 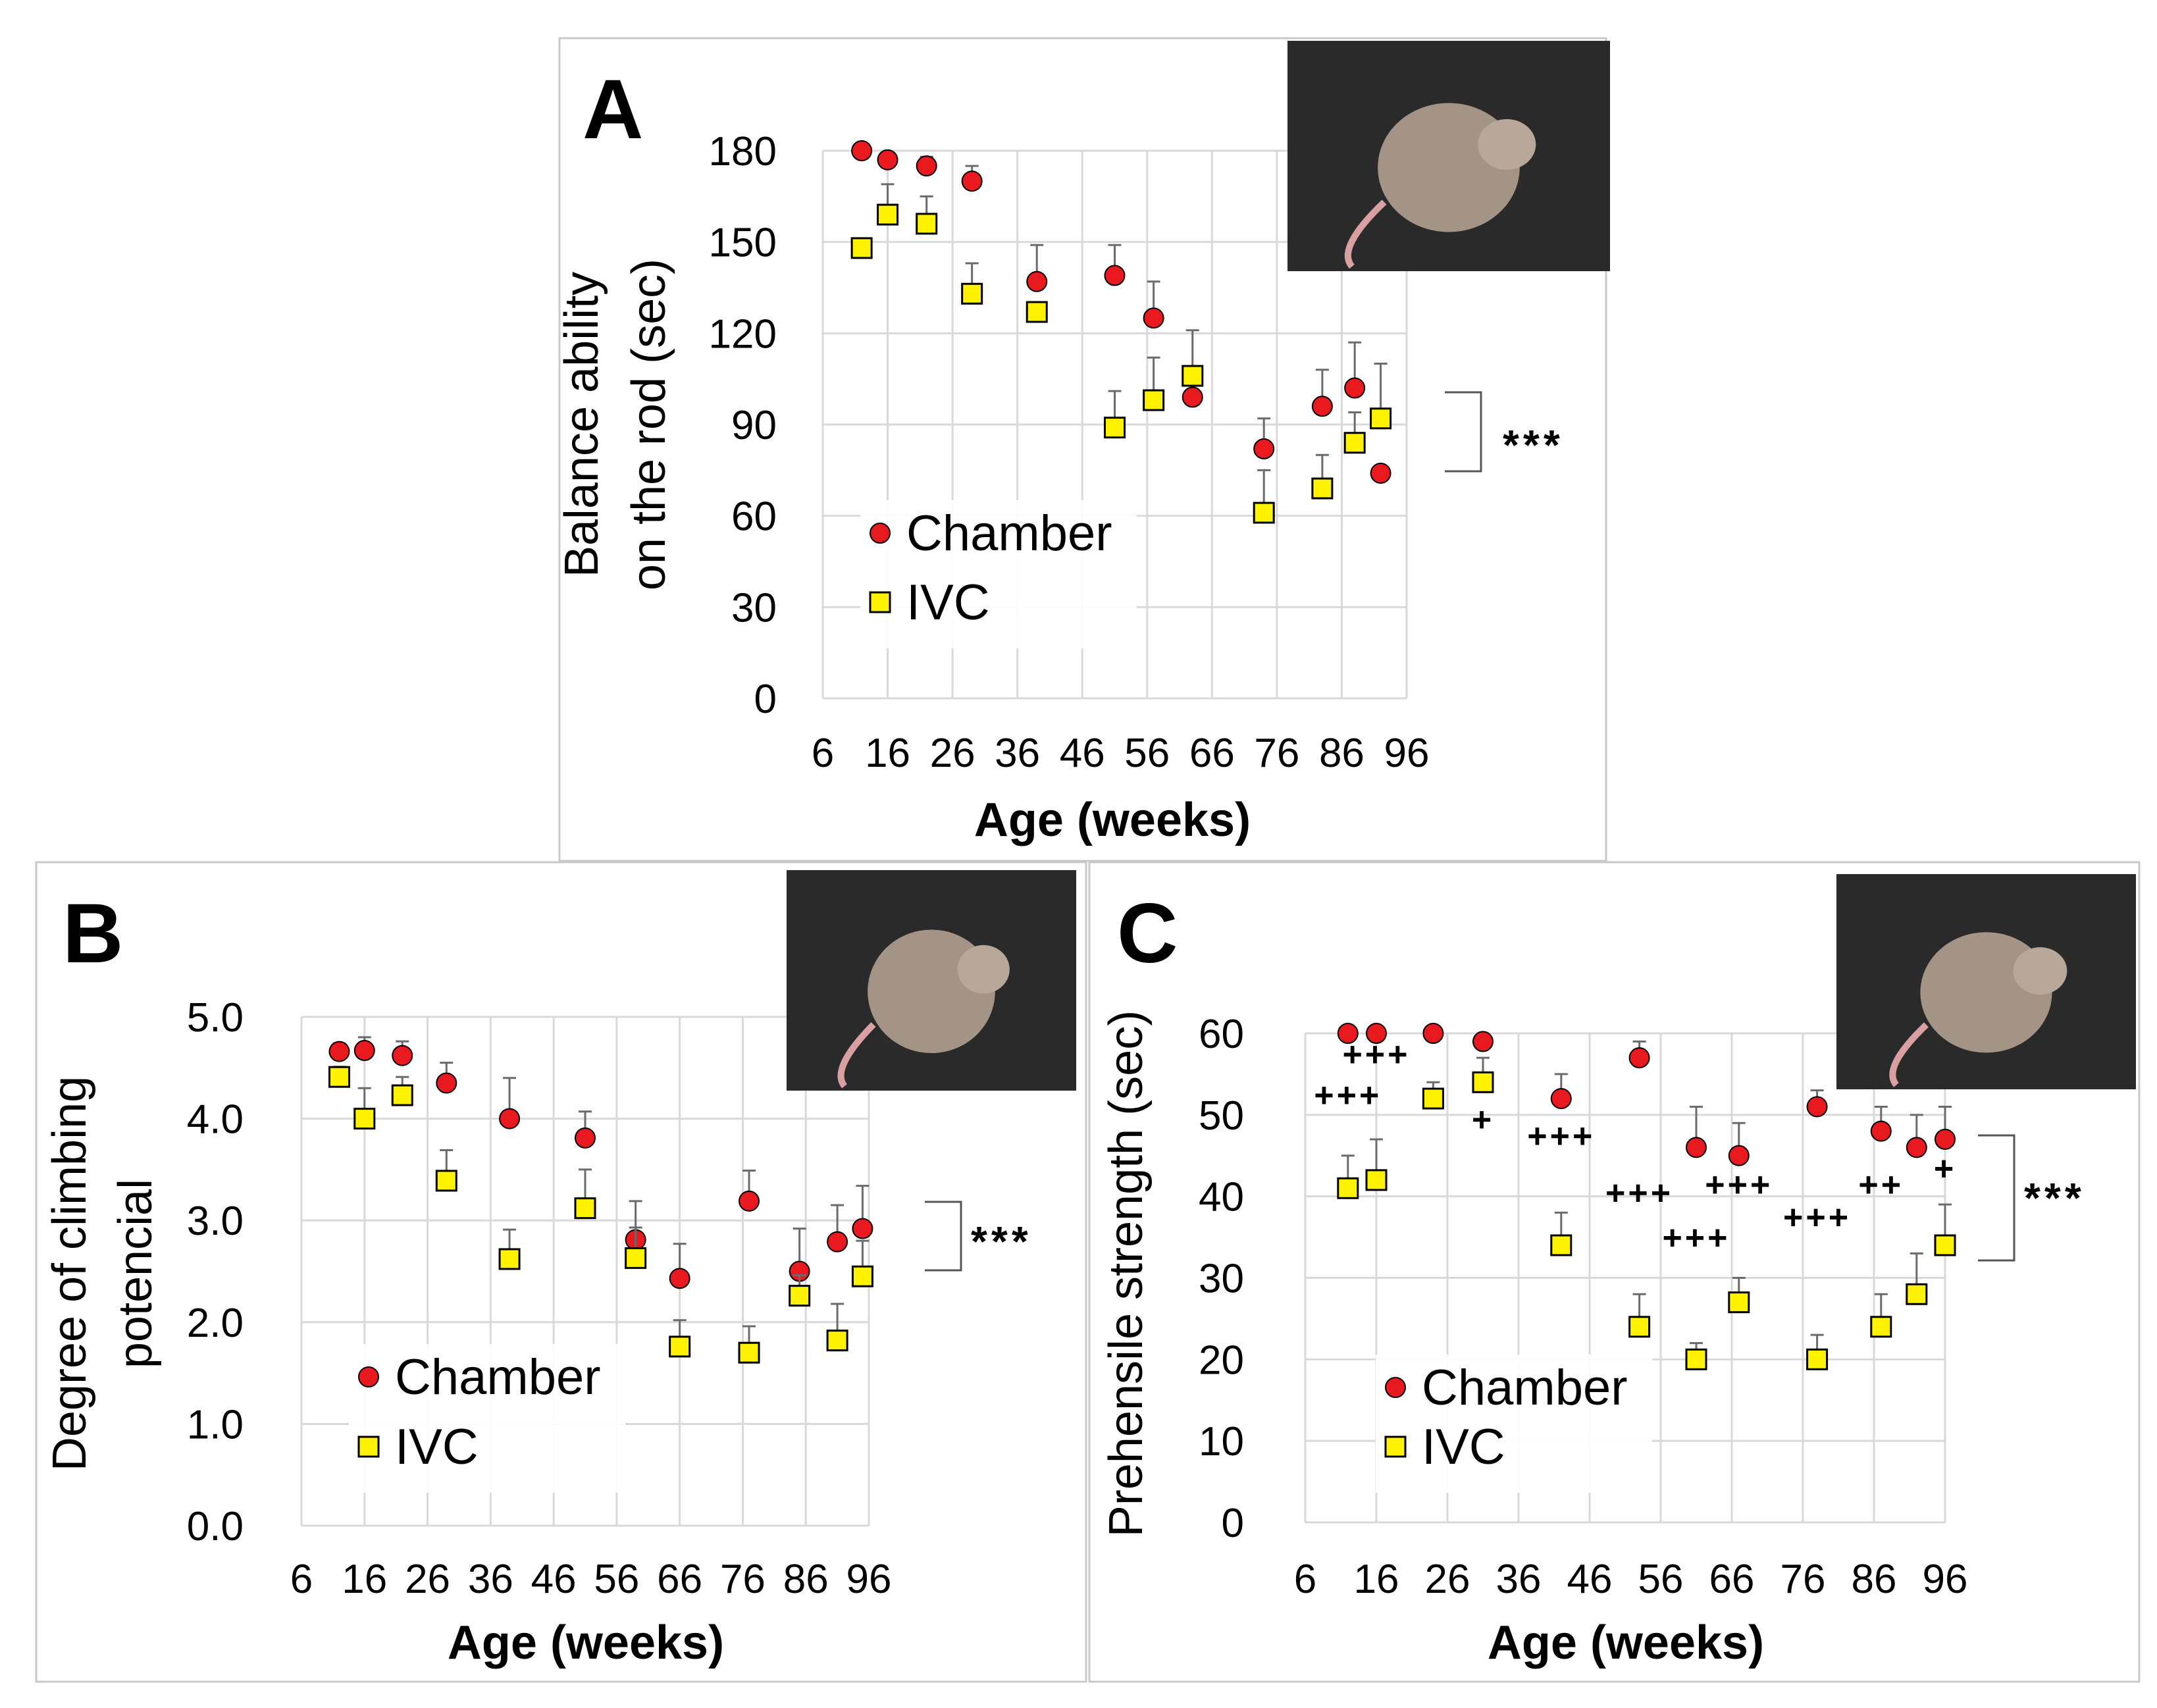 I want to click on legend-chamber-marker, so click(x=1395, y=1388).